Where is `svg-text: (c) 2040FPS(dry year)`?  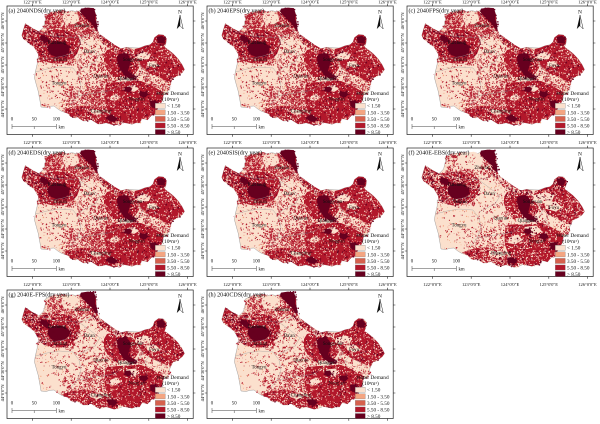 svg-text: (c) 2040FPS(dry year) is located at coordinates (436, 11).